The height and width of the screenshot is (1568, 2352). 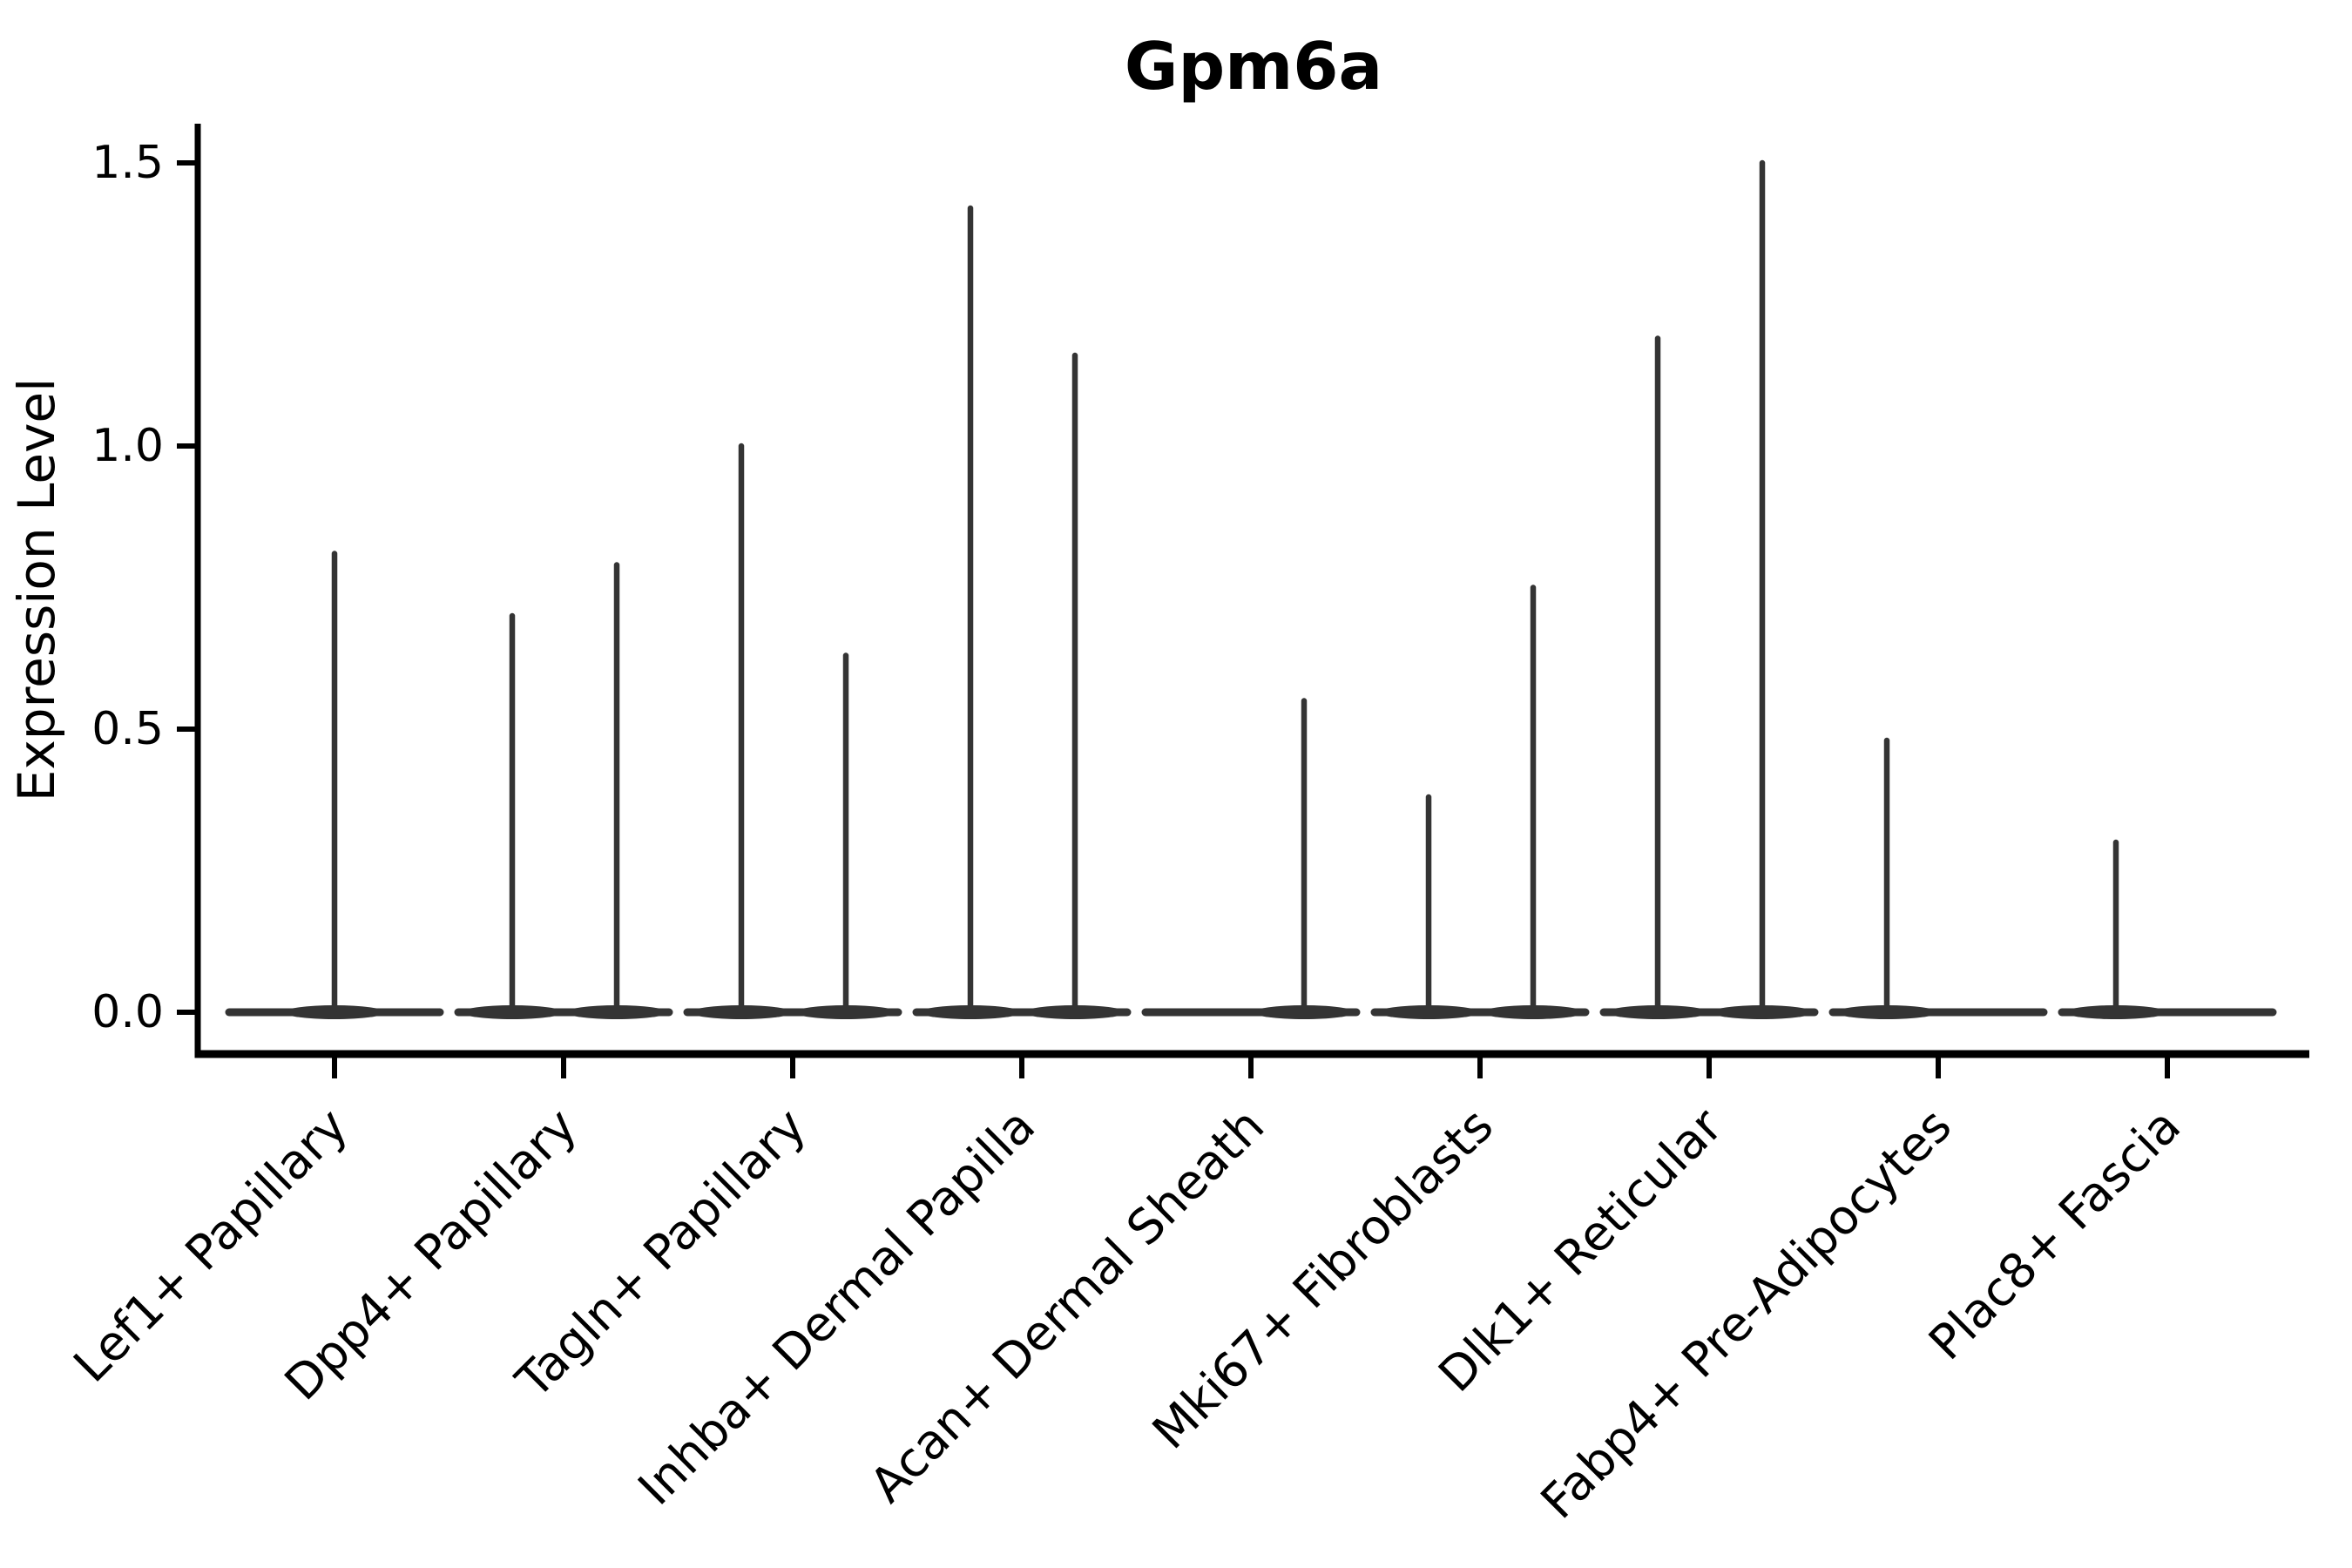 I want to click on x-tick-label: Fabp4+ Pre-Adipocytes, so click(x=1746, y=1314).